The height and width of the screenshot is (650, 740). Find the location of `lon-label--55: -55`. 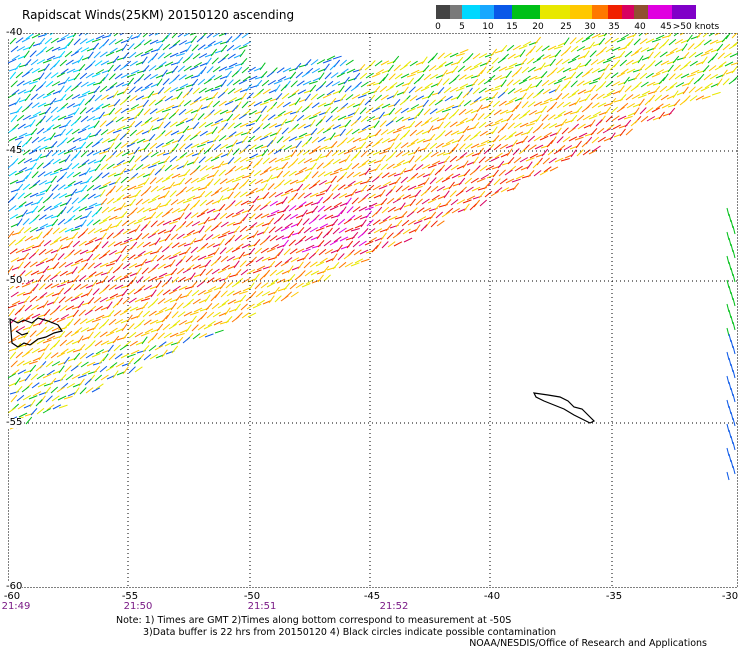

lon-label--55: -55 is located at coordinates (130, 596).